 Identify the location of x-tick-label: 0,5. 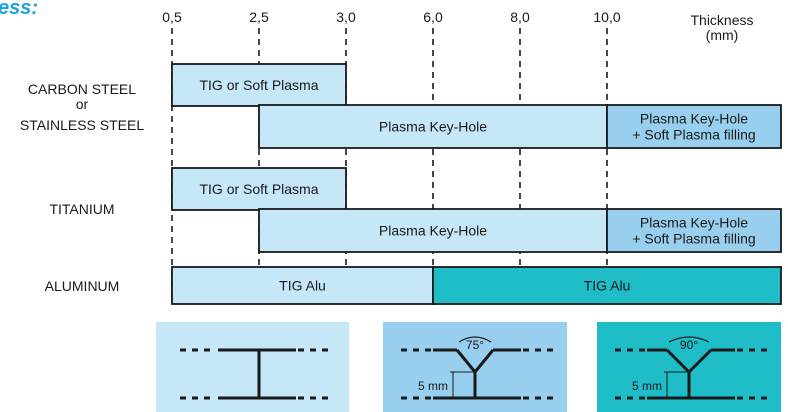
(172, 17).